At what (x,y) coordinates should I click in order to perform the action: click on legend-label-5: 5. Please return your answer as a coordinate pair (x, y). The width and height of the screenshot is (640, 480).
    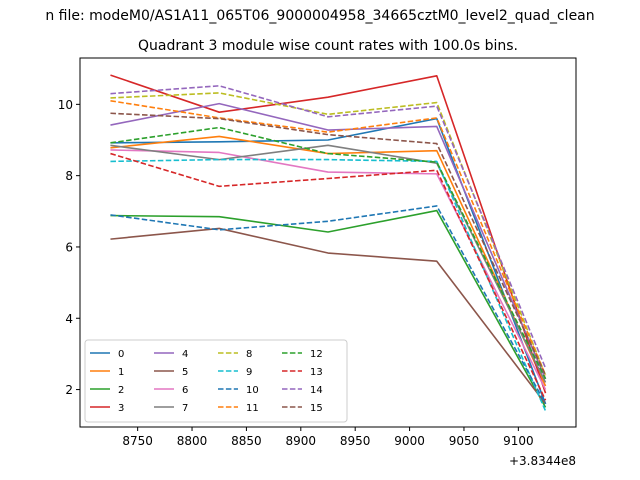
    Looking at the image, I should click on (185, 372).